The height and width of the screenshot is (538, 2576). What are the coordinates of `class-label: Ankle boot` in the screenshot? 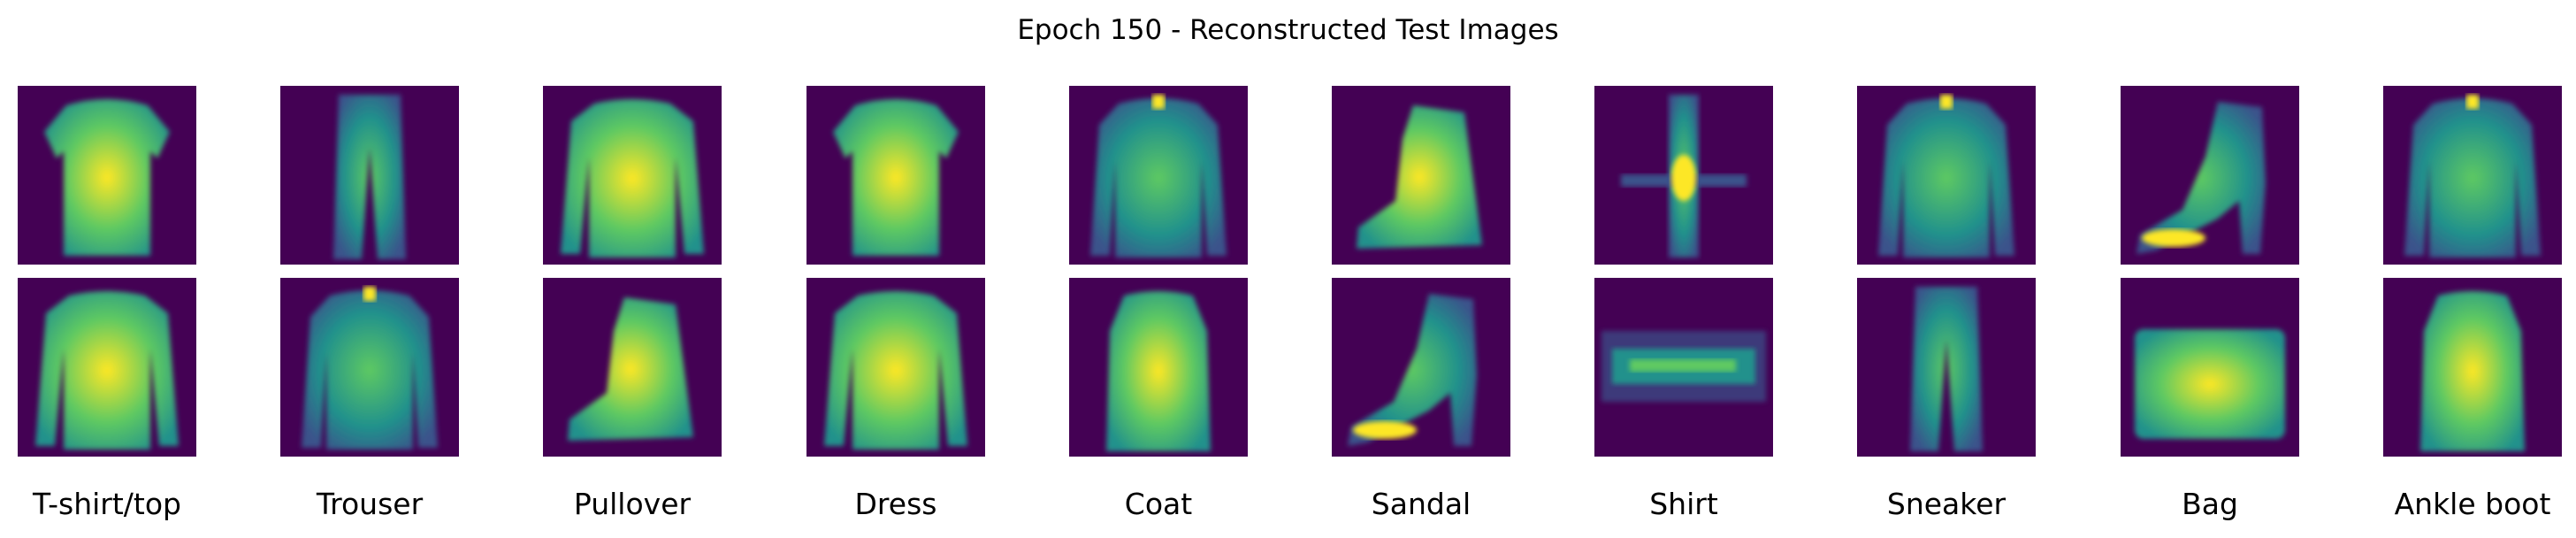 It's located at (2472, 504).